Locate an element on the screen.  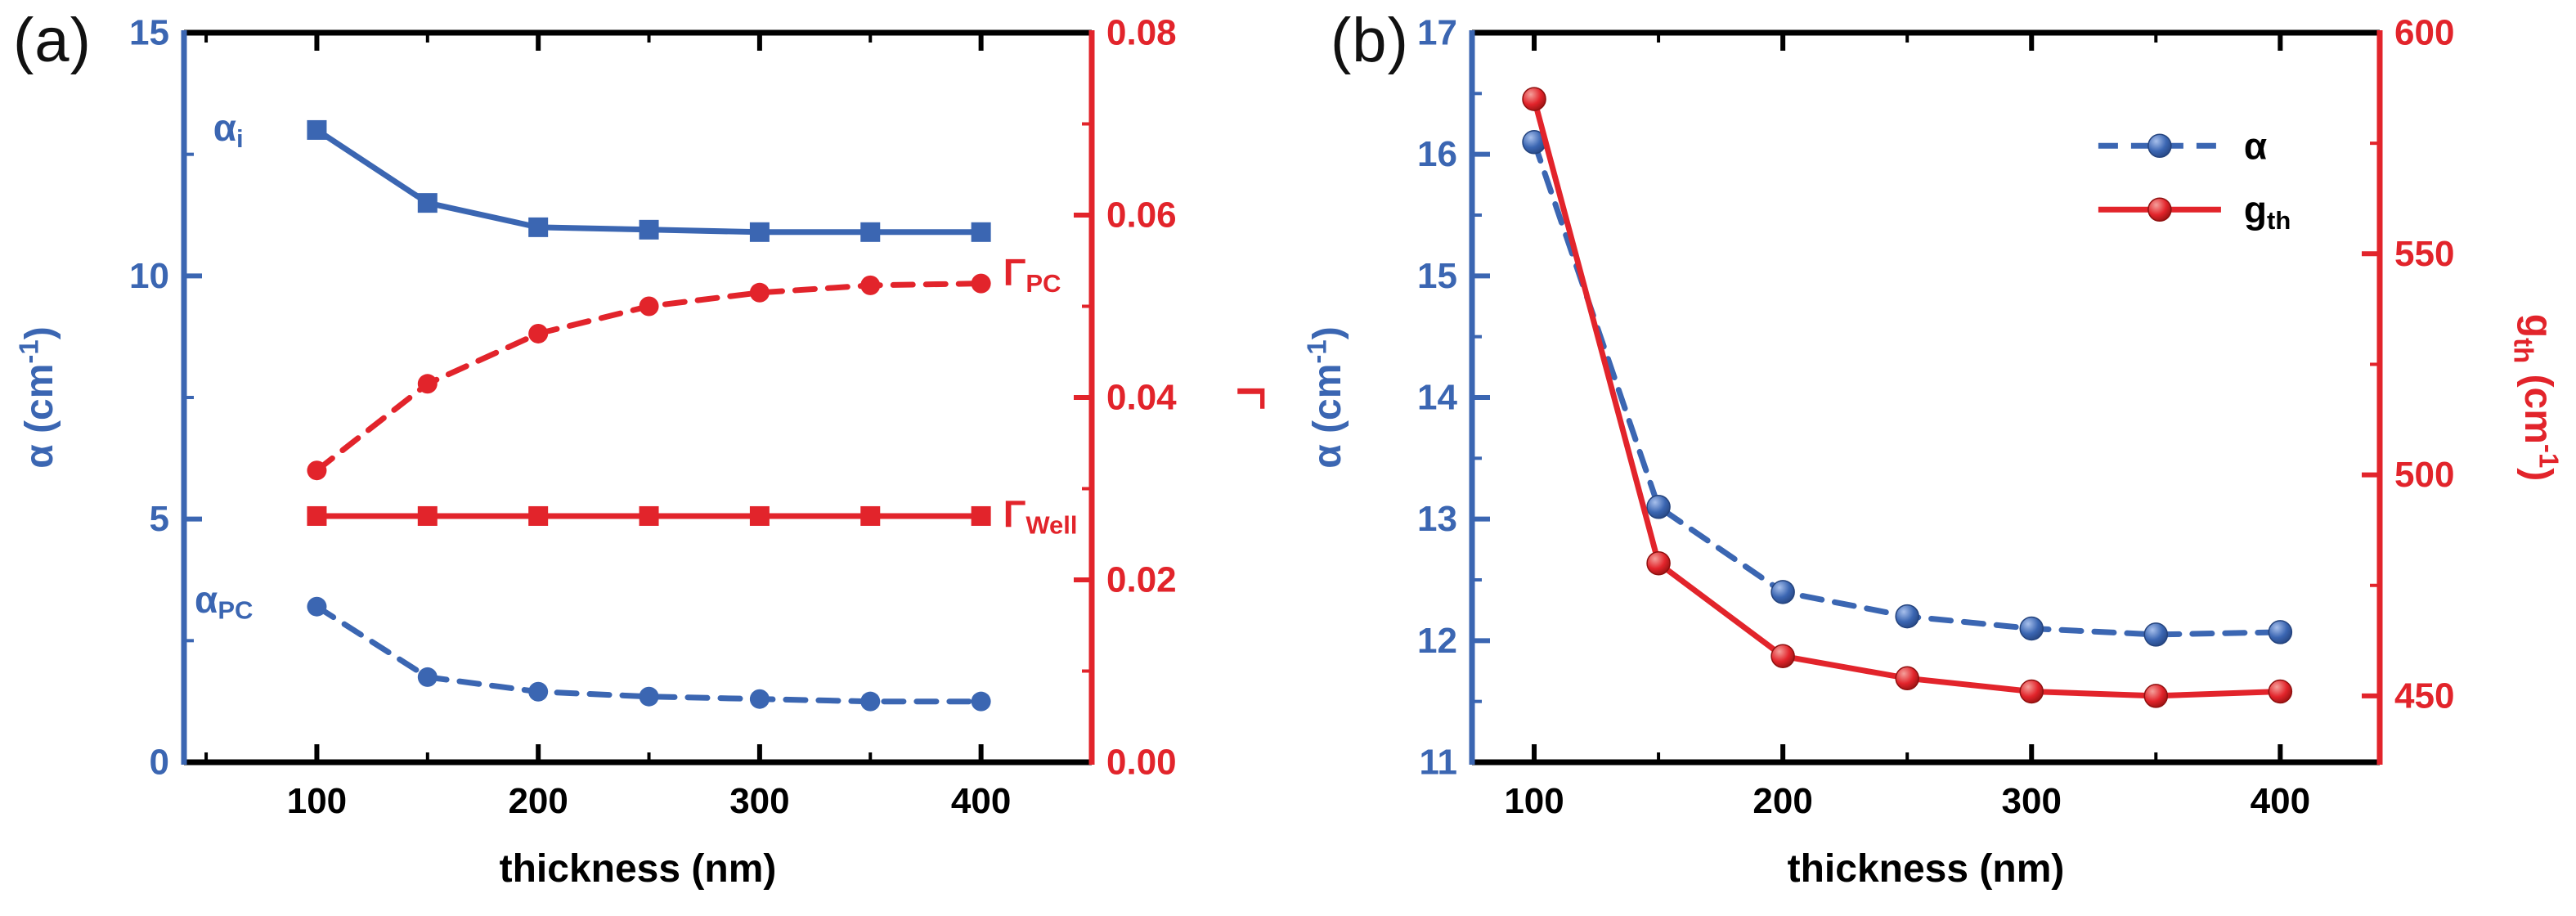
right-tick-label: 0.04 is located at coordinates (1141, 398).